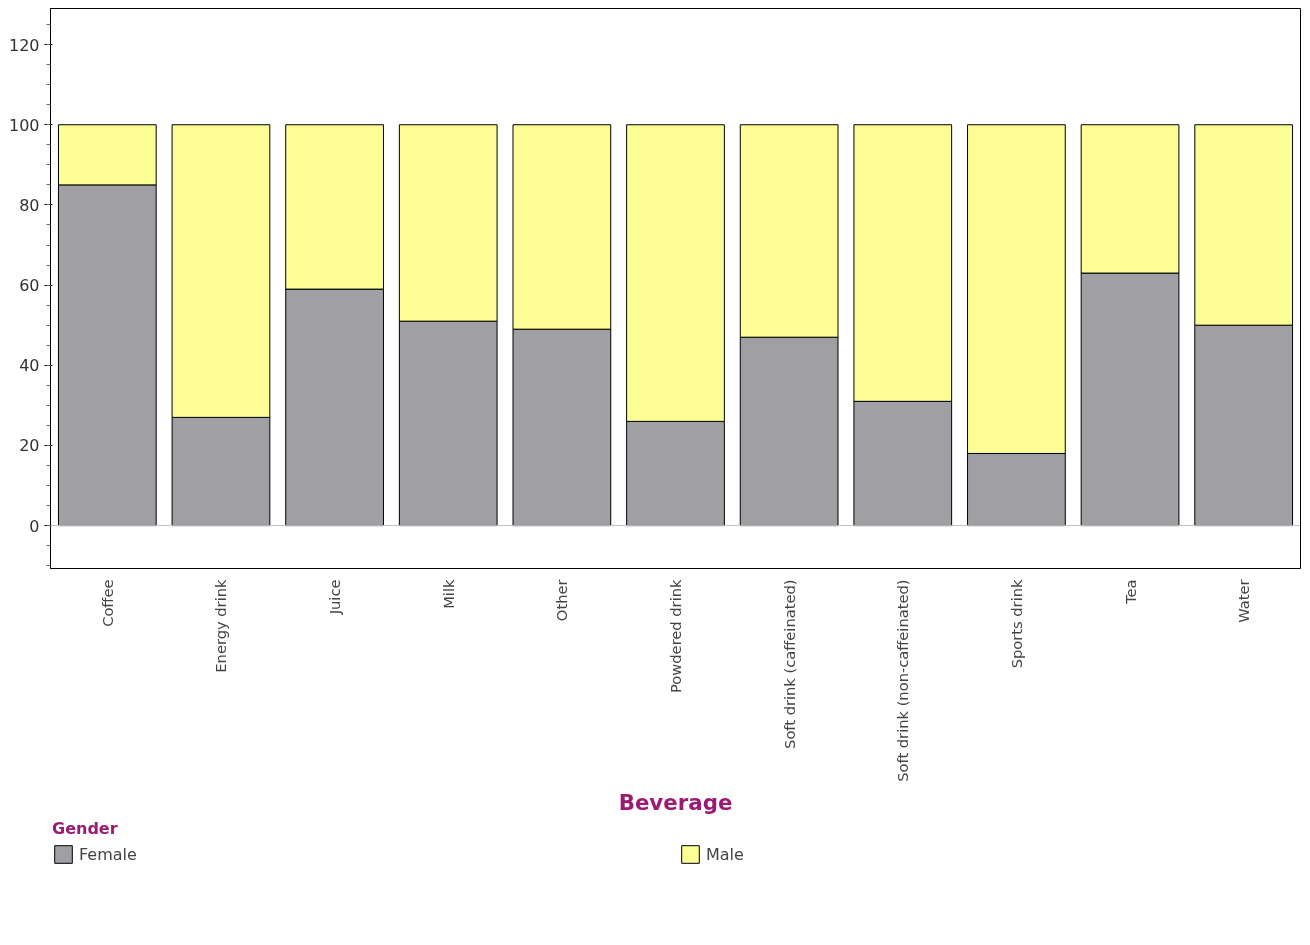 This screenshot has width=1310, height=945. What do you see at coordinates (29, 286) in the screenshot?
I see `y-tick-label: 60` at bounding box center [29, 286].